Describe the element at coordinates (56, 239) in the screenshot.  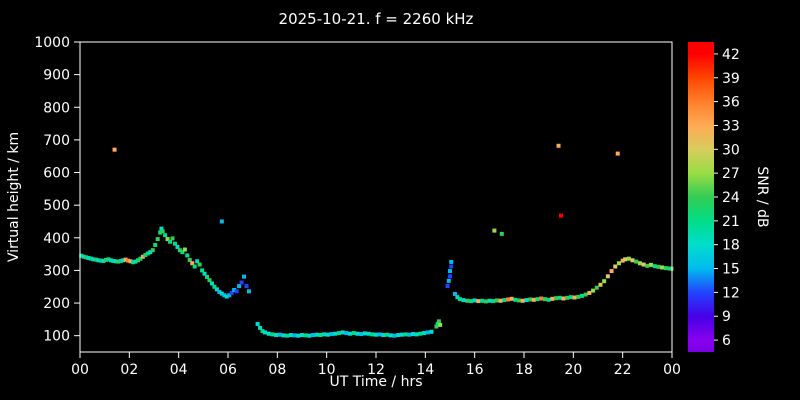
I see `y-tick-label: 400` at that location.